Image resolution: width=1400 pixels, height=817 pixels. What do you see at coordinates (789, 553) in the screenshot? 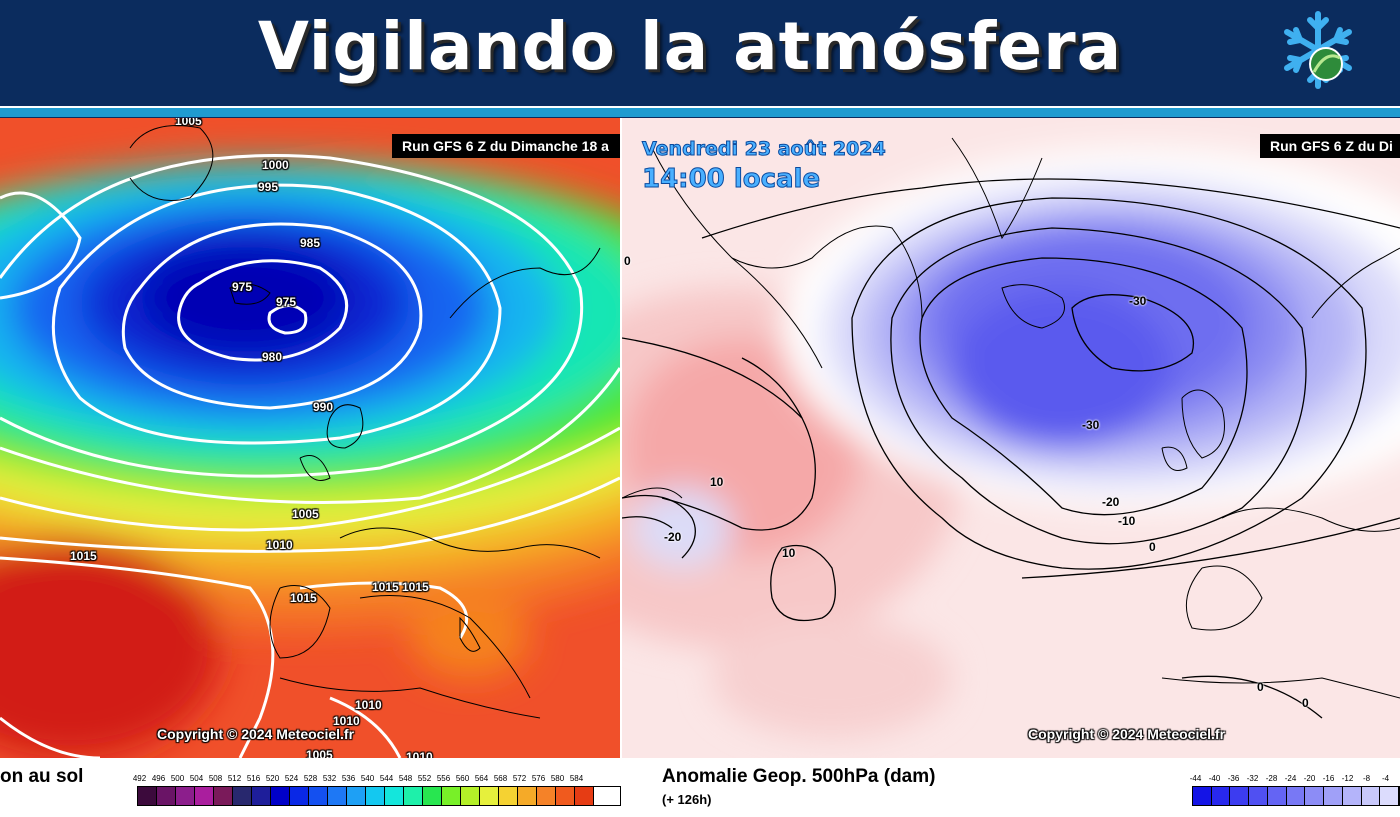
I see `contour-label: 10` at bounding box center [789, 553].